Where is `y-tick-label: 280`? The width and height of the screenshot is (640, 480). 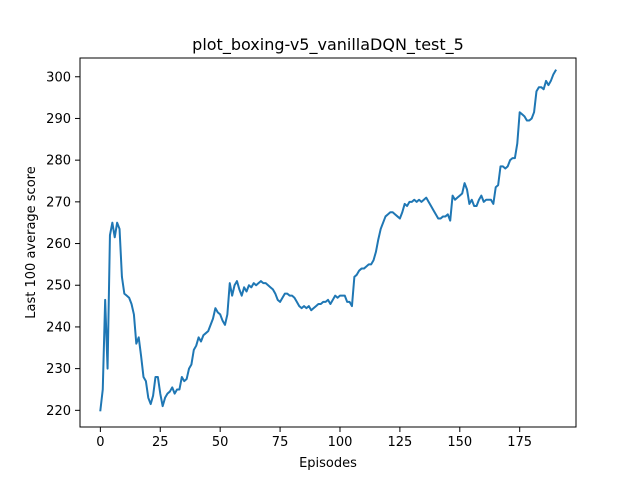
y-tick-label: 280 is located at coordinates (58, 161).